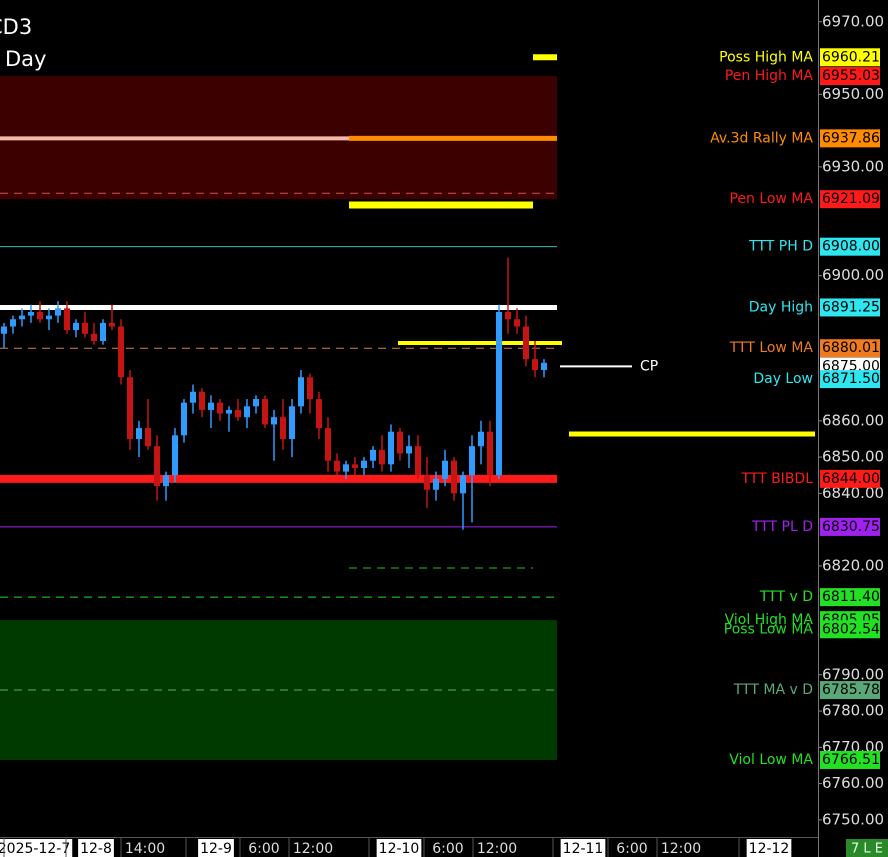 This screenshot has height=857, width=888. Describe the element at coordinates (853, 674) in the screenshot. I see `y-tick-label: 6790.00` at that location.